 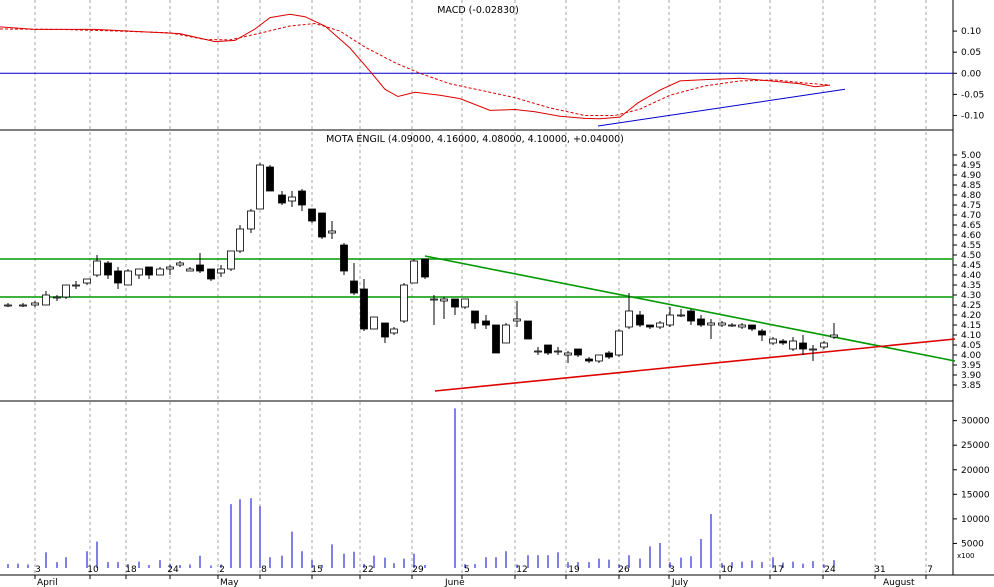 I want to click on price-y-tick-label: 4.55, so click(x=971, y=246).